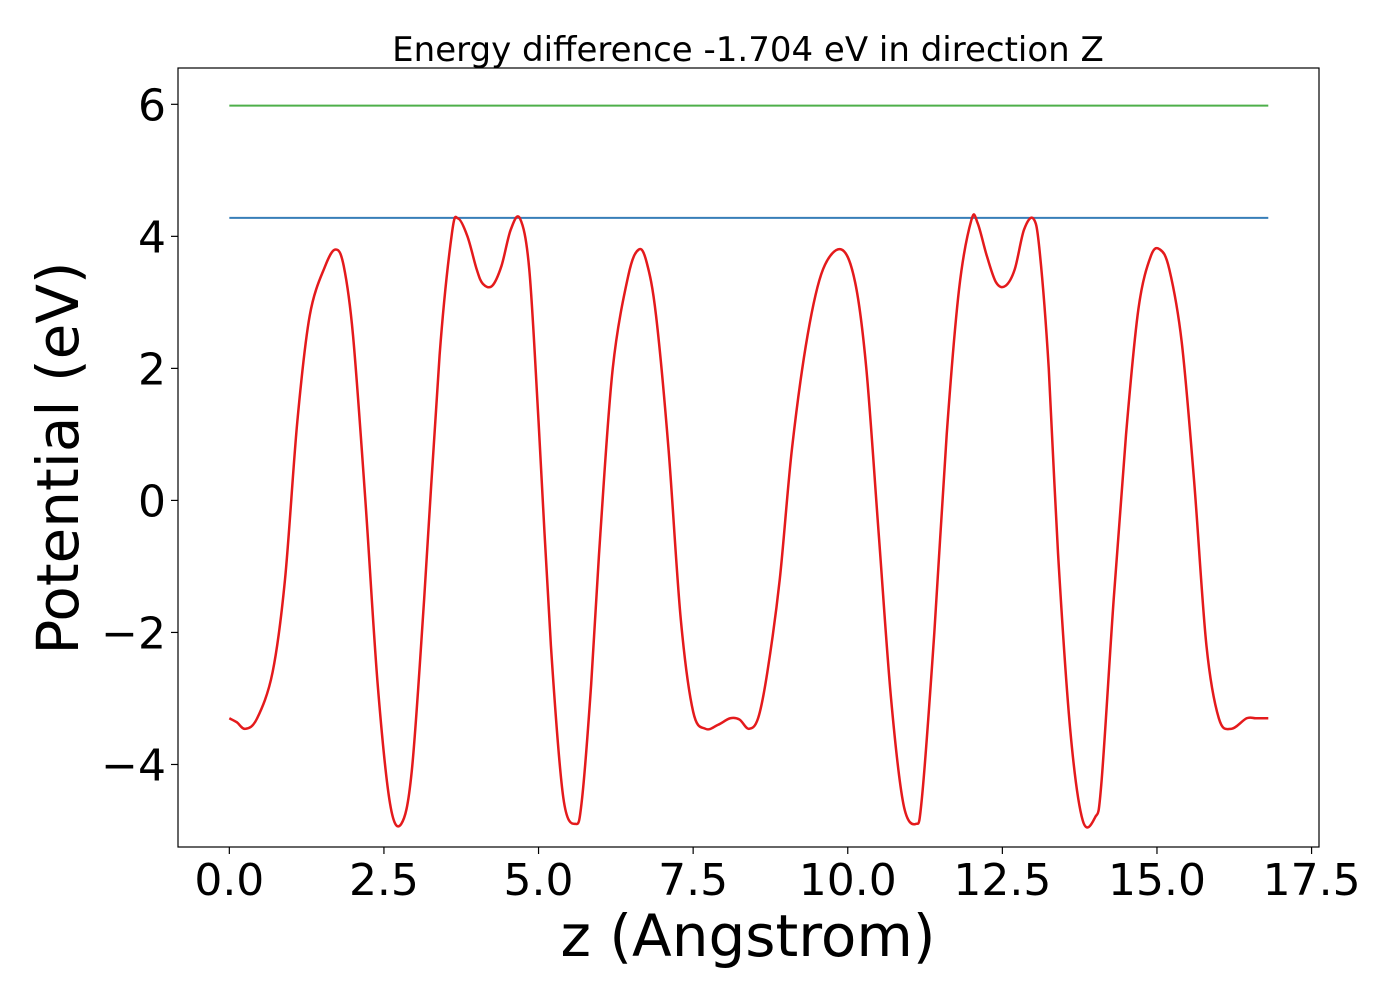 The width and height of the screenshot is (1400, 1000). I want to click on x-tick-label: 0.0, so click(229, 880).